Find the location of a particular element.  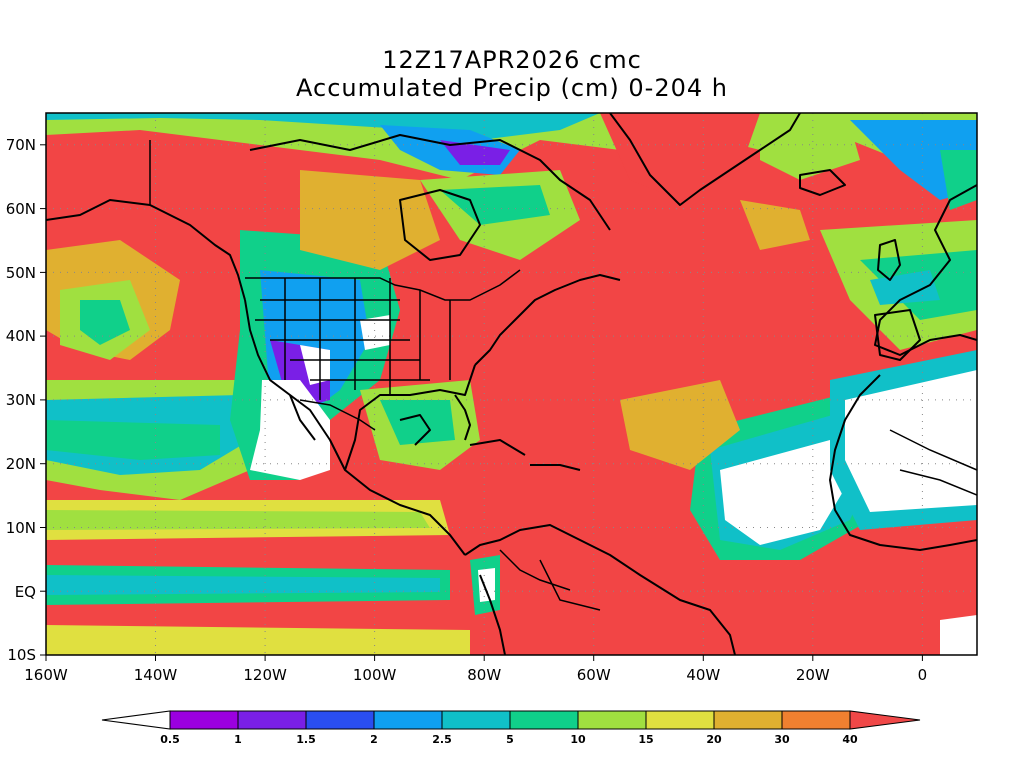

lat-label: 30N is located at coordinates (21, 400).